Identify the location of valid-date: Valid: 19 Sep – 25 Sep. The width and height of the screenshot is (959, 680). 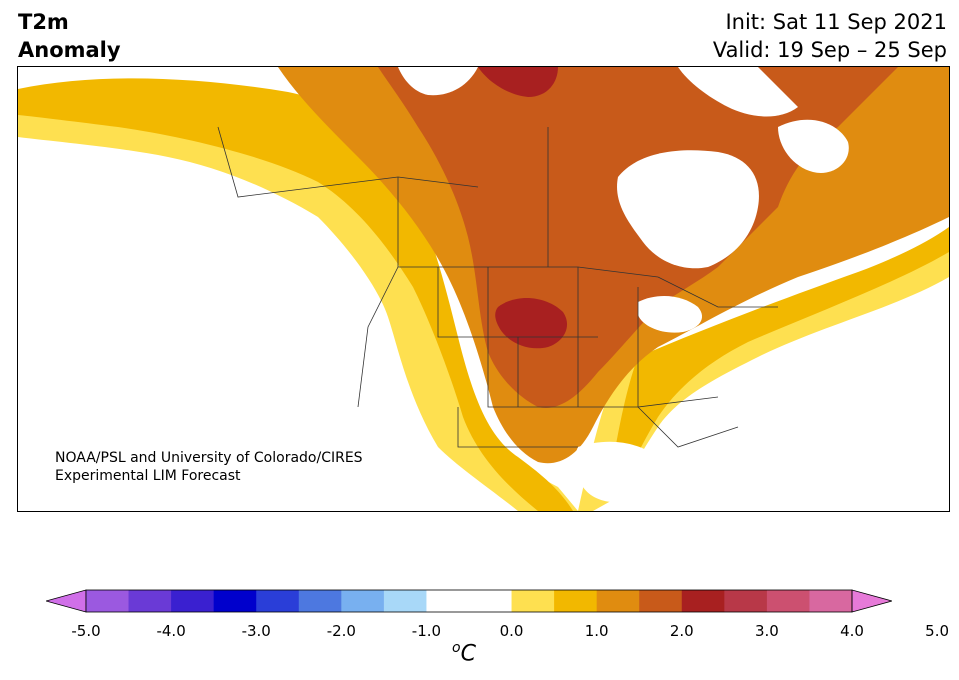
(829, 50).